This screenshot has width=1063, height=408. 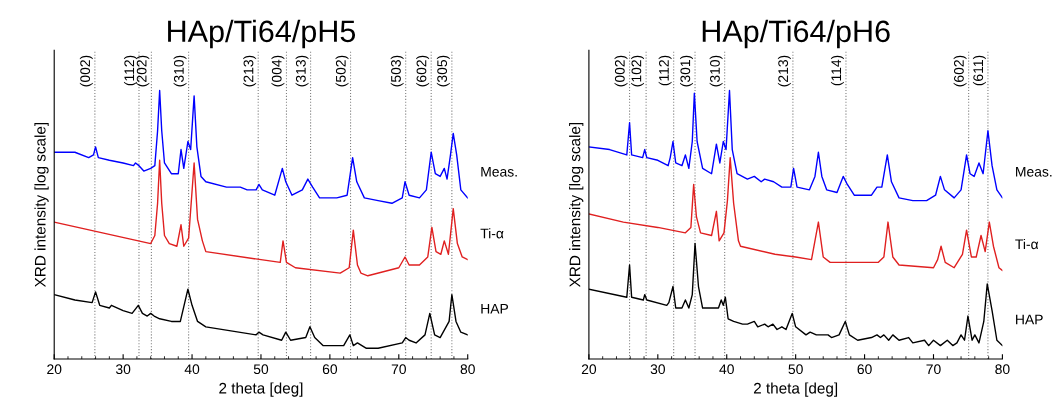 I want to click on annotation: (502), so click(x=342, y=71).